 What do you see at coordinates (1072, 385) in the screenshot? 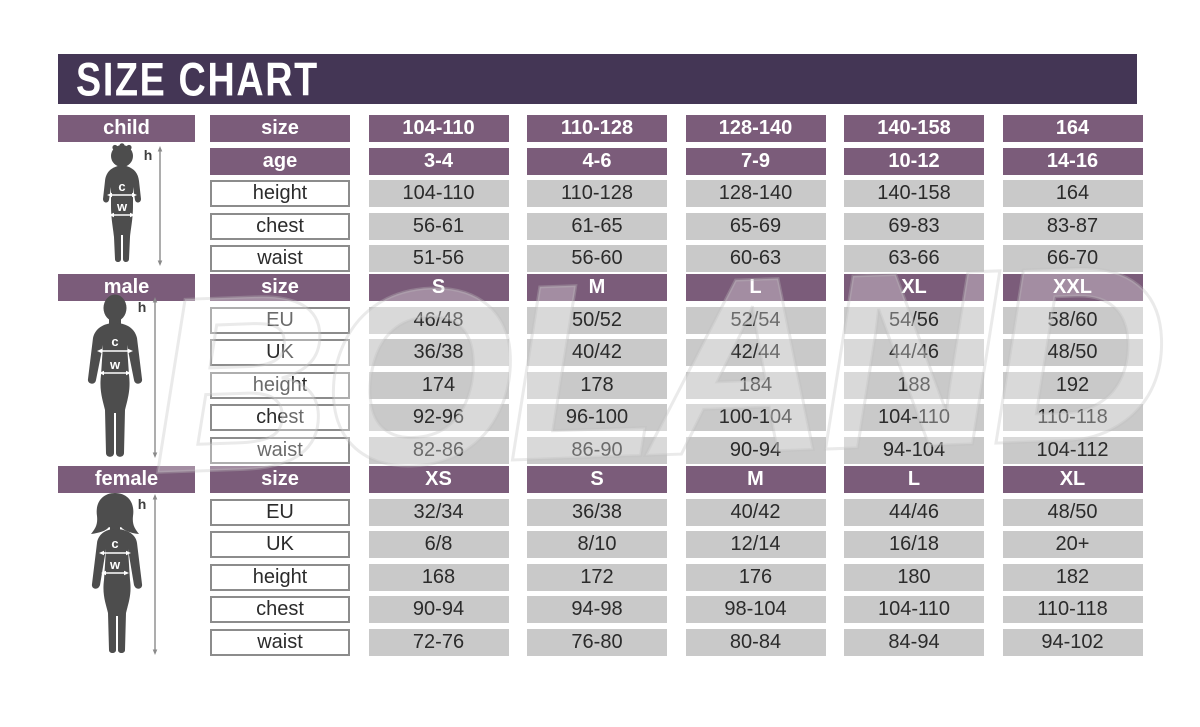
I see `measure-value-cell: 192` at bounding box center [1072, 385].